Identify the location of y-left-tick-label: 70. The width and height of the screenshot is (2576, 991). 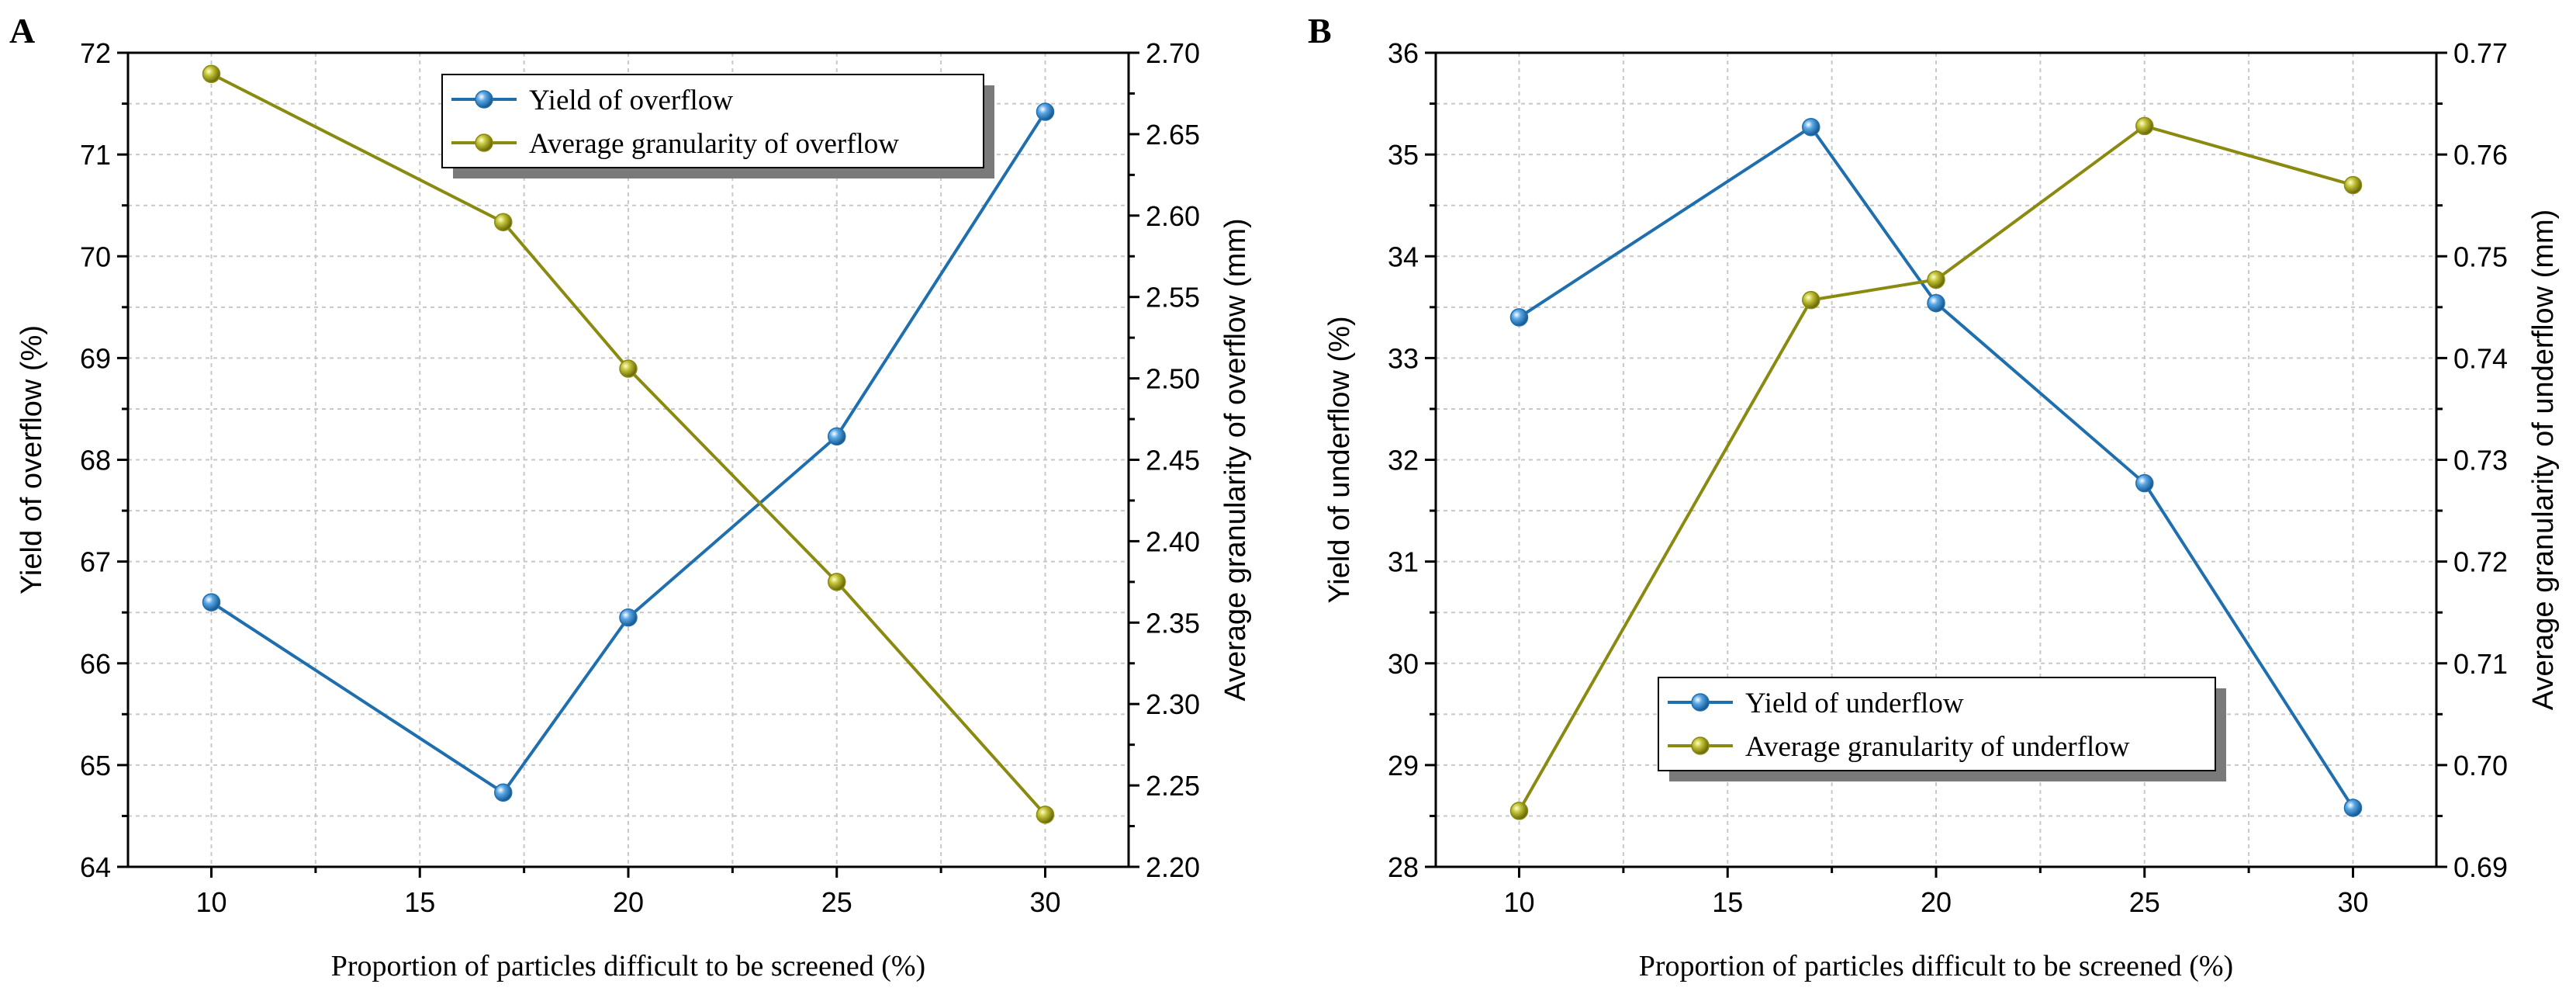
(95, 256).